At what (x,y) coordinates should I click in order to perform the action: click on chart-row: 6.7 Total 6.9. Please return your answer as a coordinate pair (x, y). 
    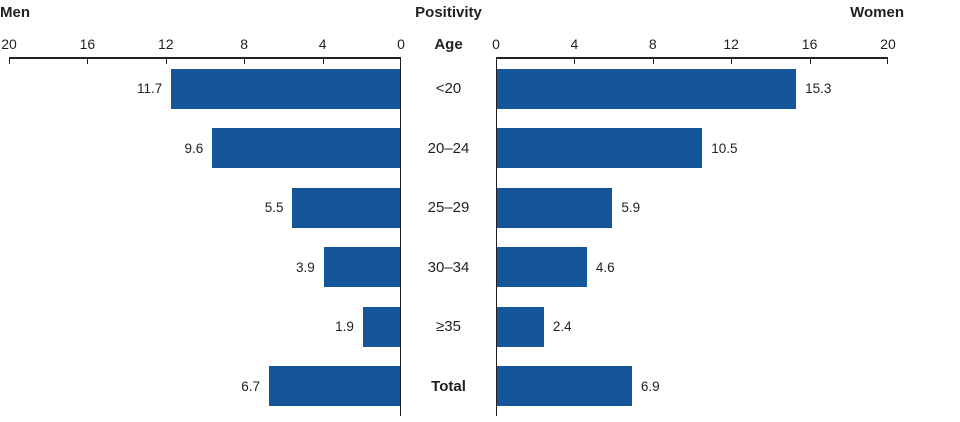
    Looking at the image, I should click on (484, 386).